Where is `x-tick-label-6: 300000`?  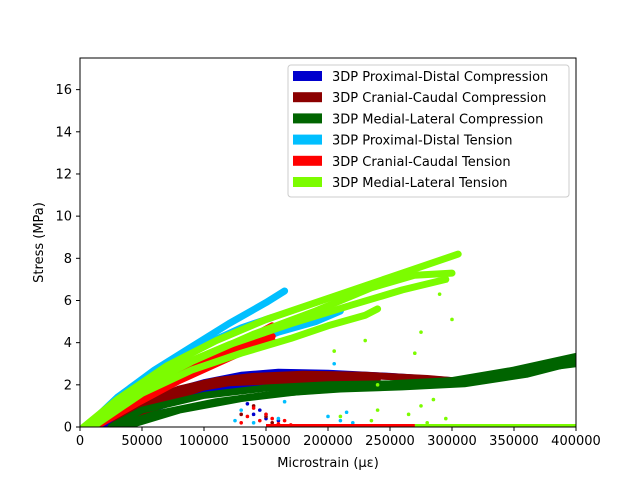 x-tick-label-6: 300000 is located at coordinates (452, 441).